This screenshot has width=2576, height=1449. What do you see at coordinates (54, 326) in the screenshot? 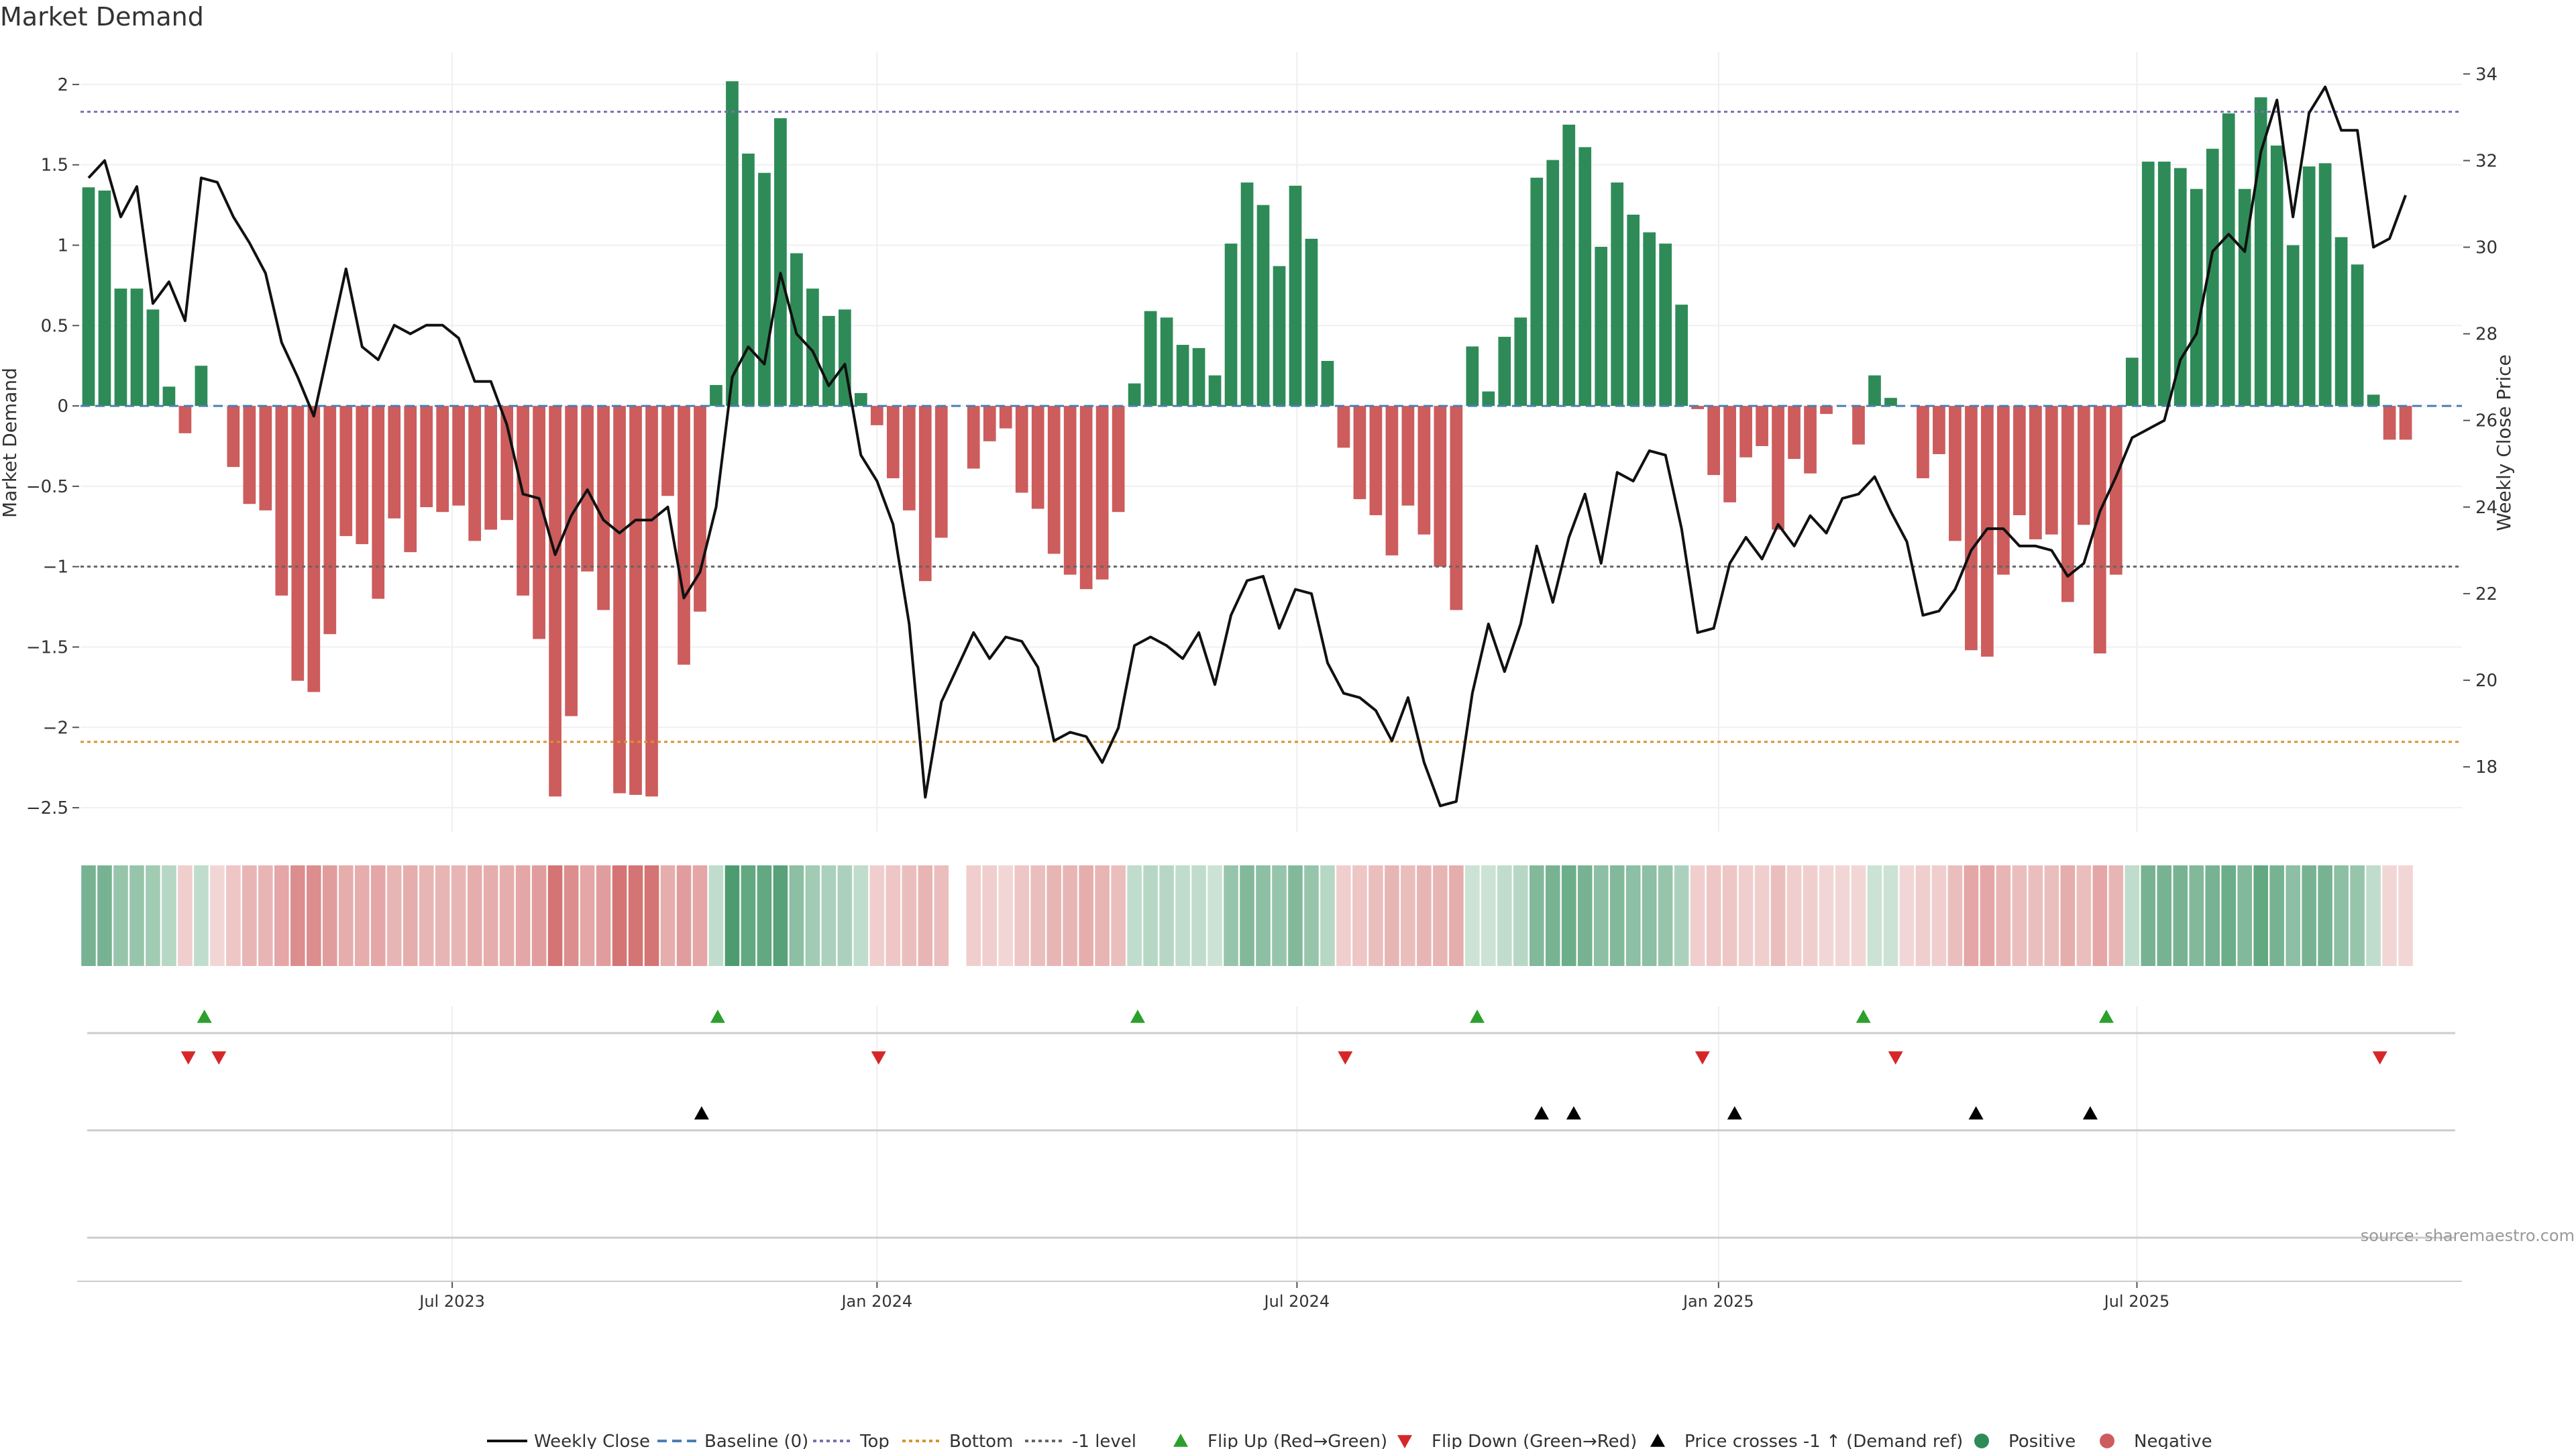
I see `y-left-tick-label: 0.5` at bounding box center [54, 326].